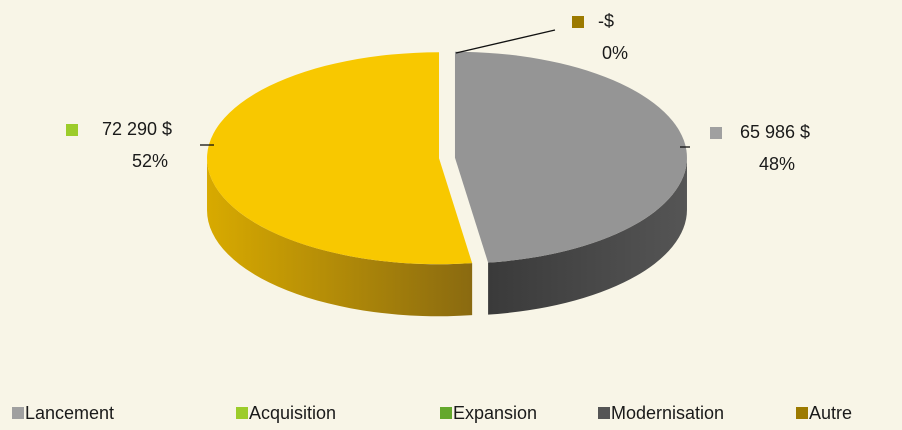 The height and width of the screenshot is (430, 902). What do you see at coordinates (137, 129) in the screenshot?
I see `data-label: 72 290 $` at bounding box center [137, 129].